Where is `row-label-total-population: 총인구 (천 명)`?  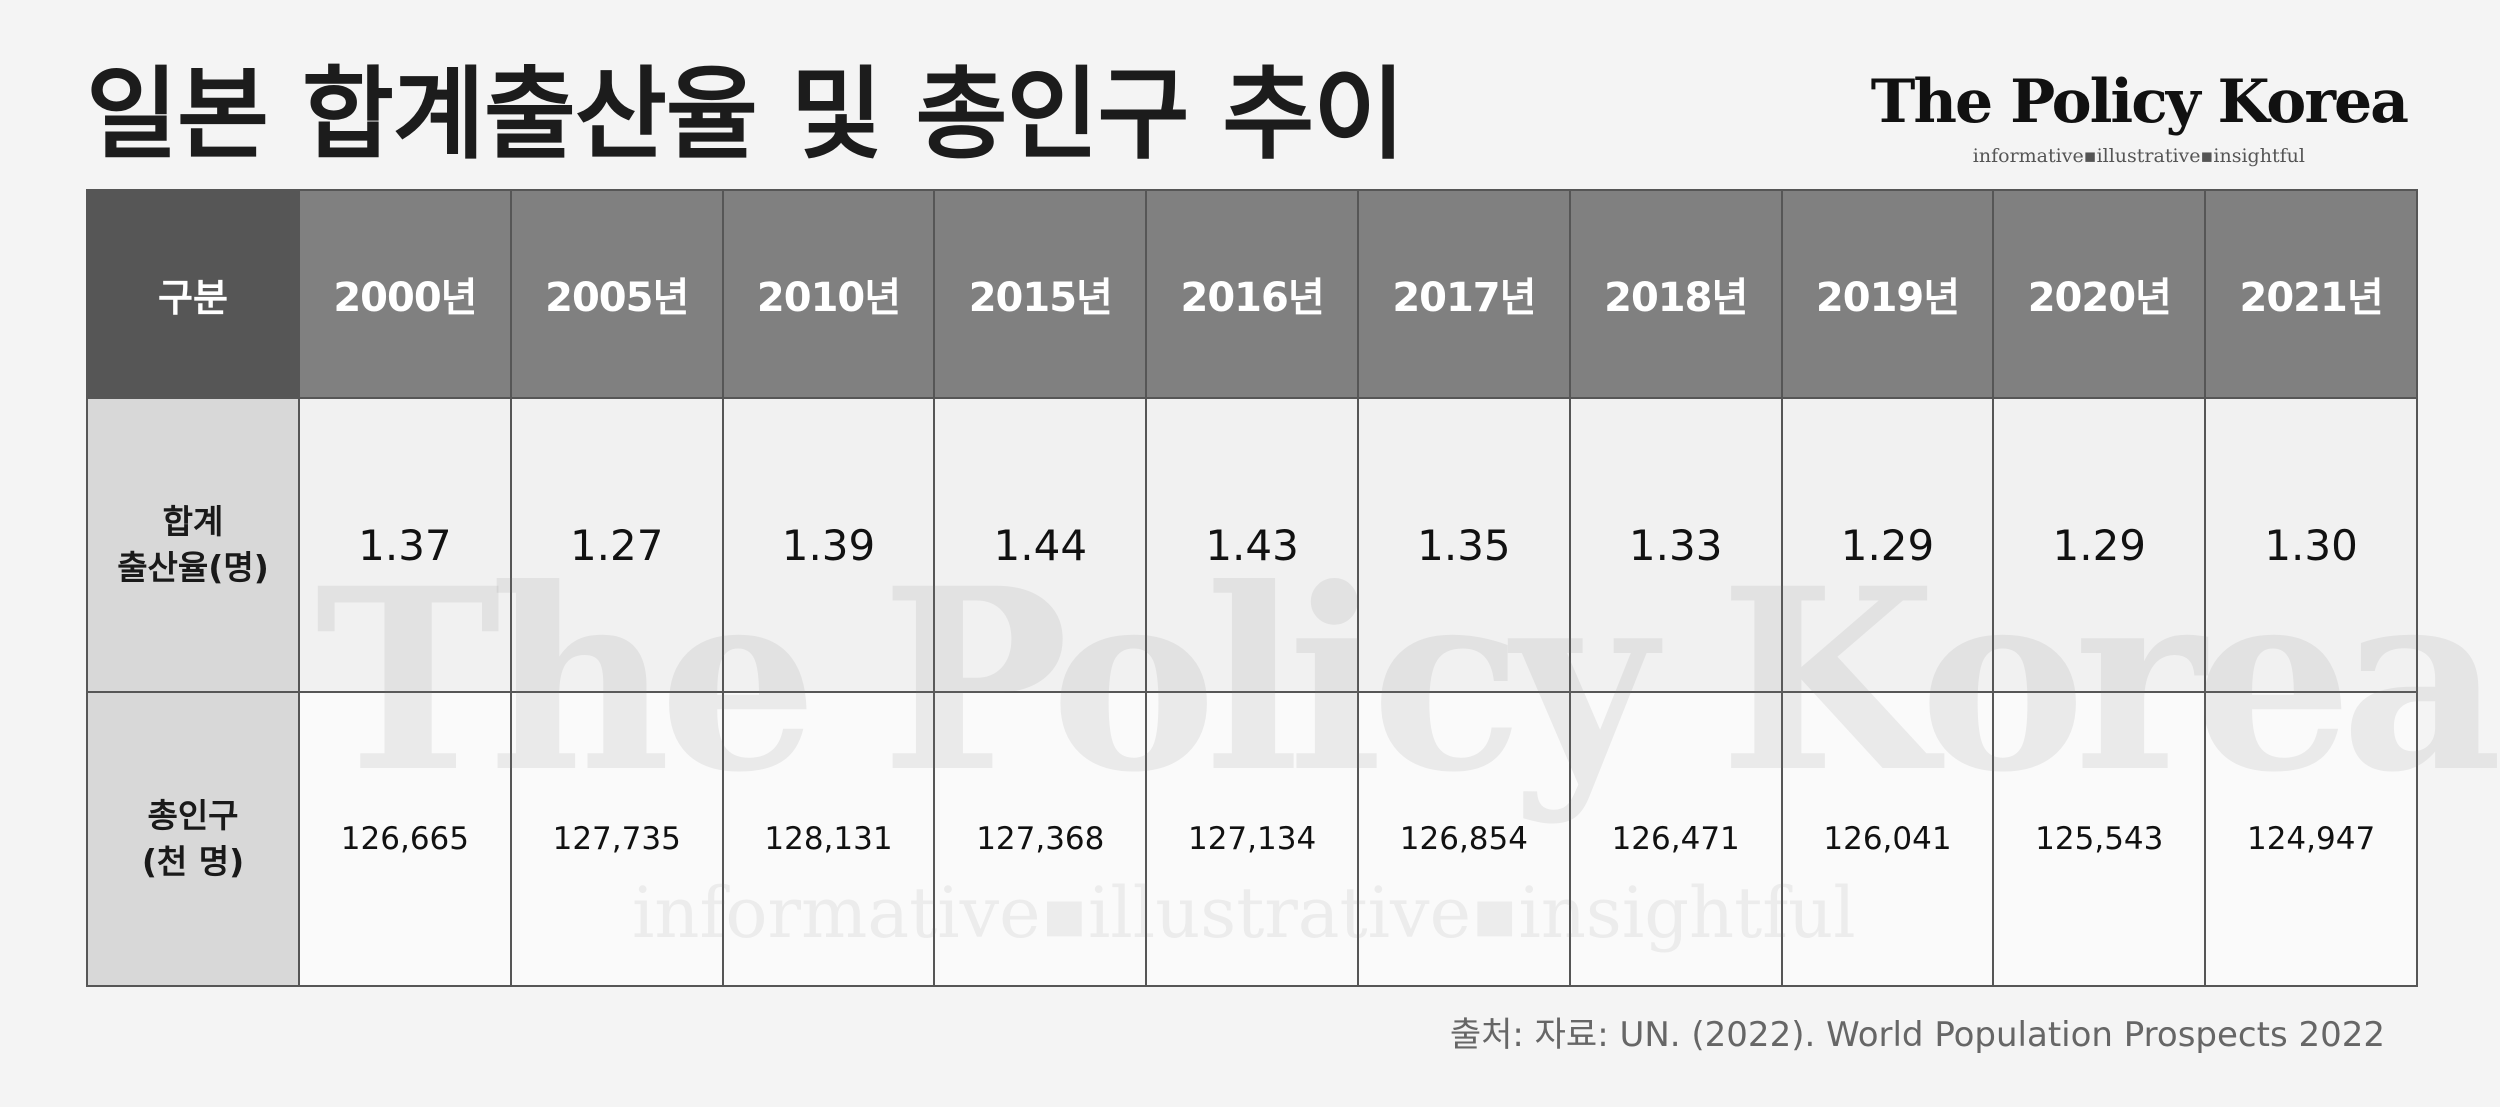 row-label-total-population: 총인구 (천 명) is located at coordinates (193, 839).